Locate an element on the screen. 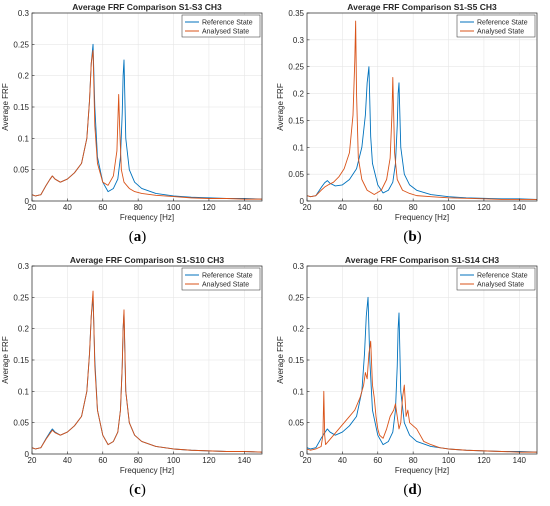 This screenshot has height=506, width=550. panel-caption-letter: c is located at coordinates (137, 490).